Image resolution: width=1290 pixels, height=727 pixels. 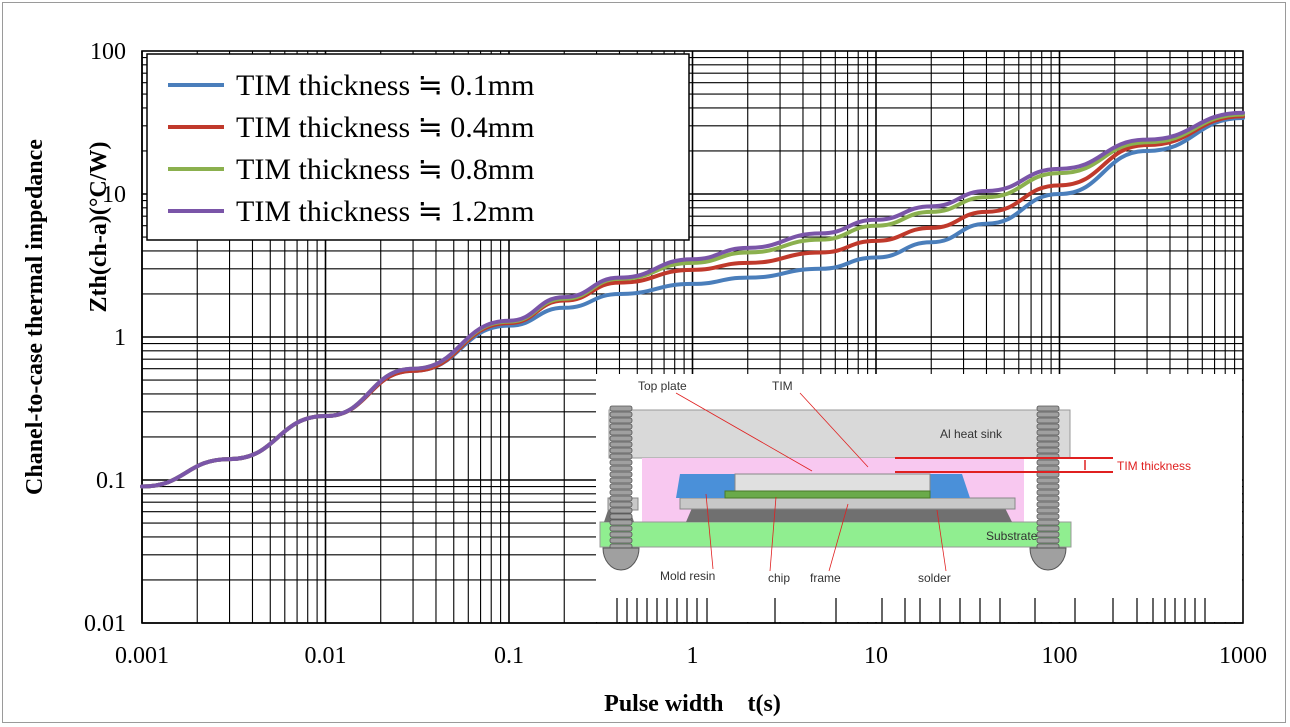 What do you see at coordinates (825, 578) in the screenshot?
I see `label-frame: frame` at bounding box center [825, 578].